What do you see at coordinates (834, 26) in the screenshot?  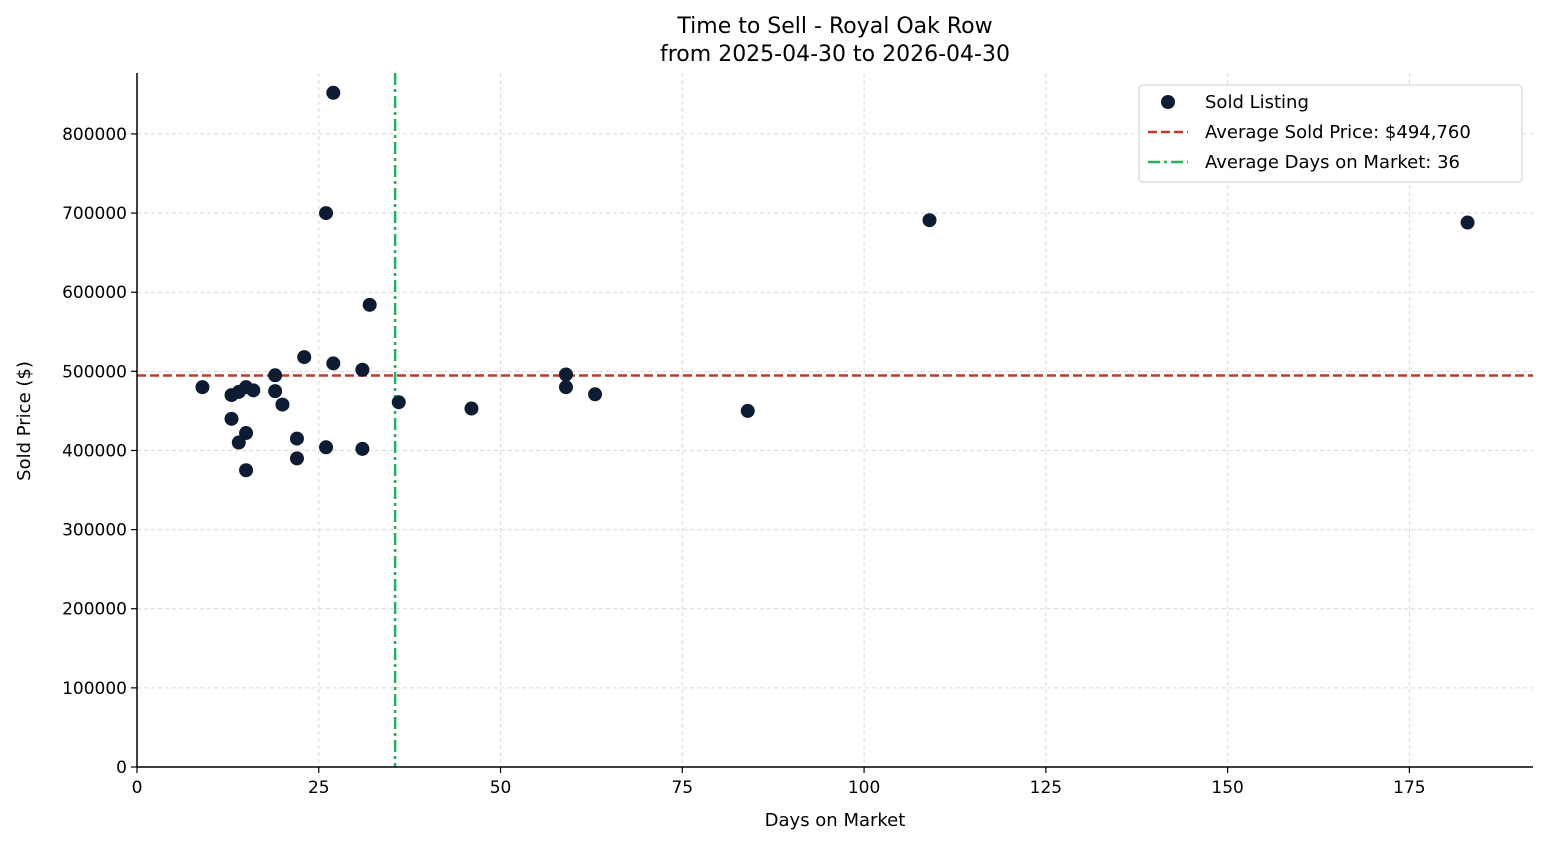 I see `chart-title: Time to Sell - Royal Oak Row` at bounding box center [834, 26].